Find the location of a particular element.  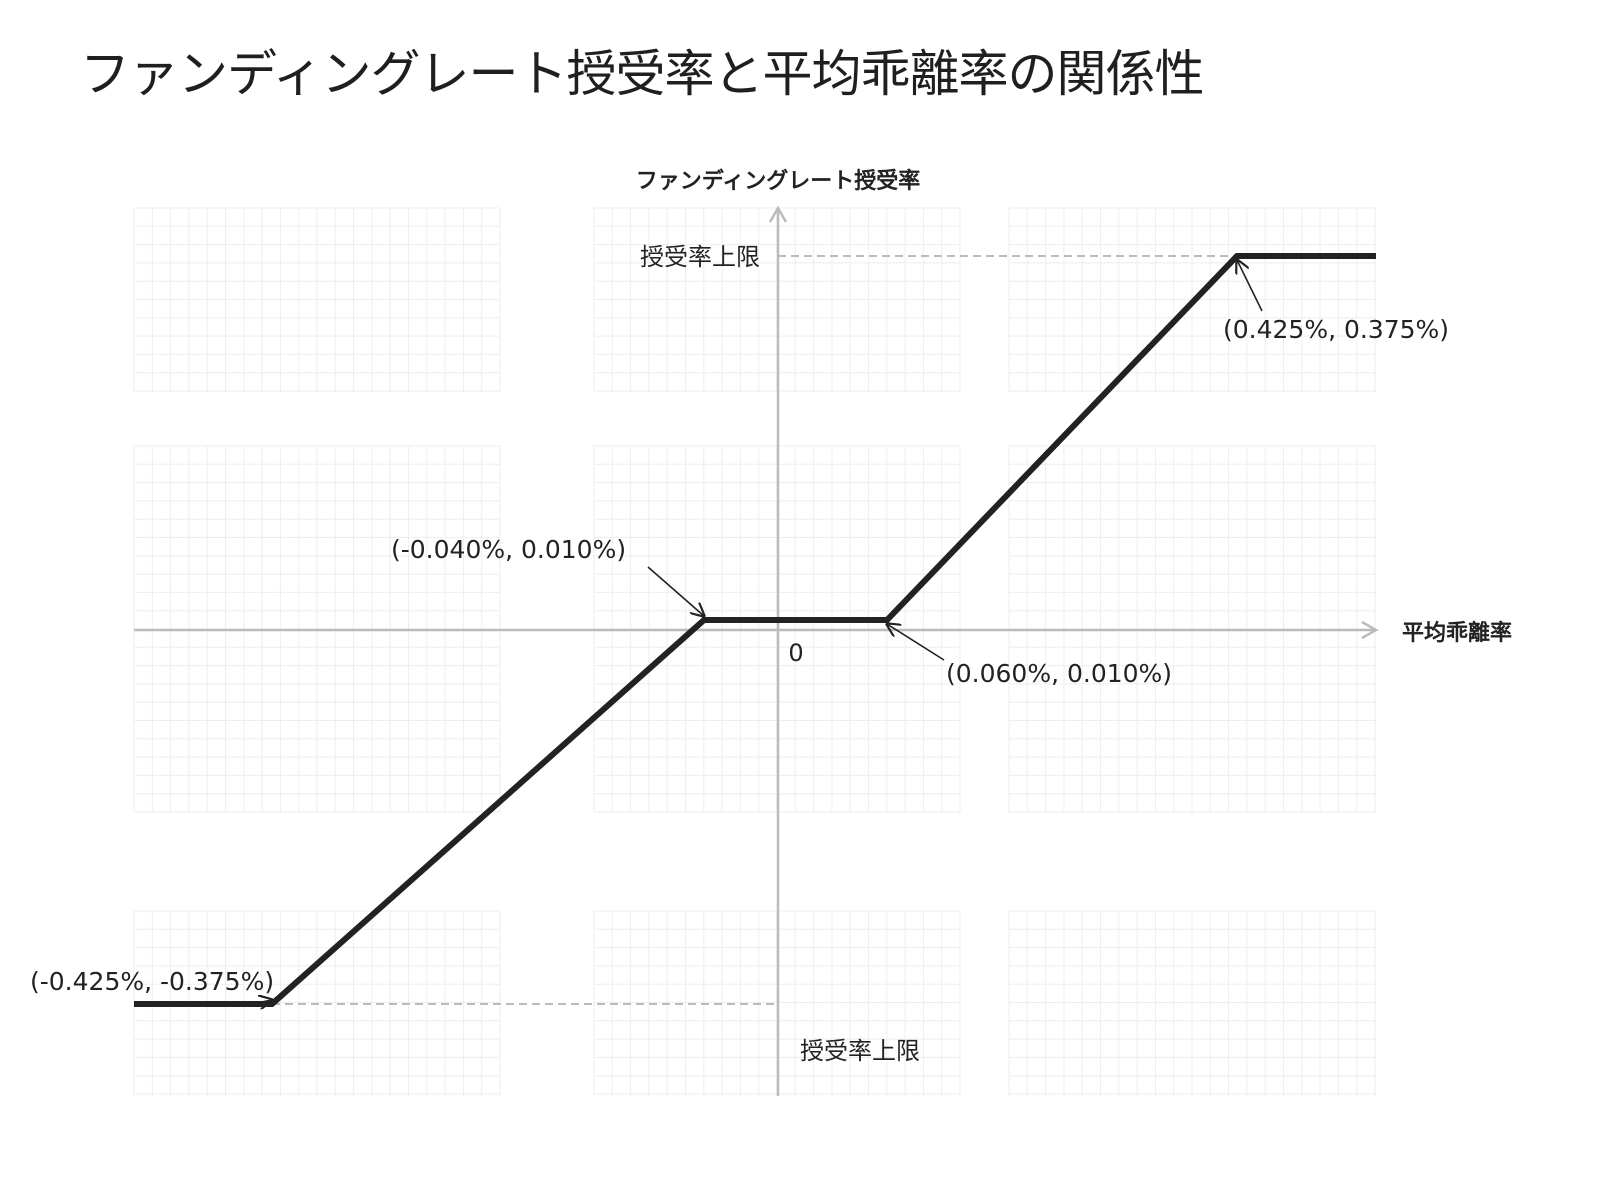

lower-cap-label: 授受率上限 is located at coordinates (860, 1051).